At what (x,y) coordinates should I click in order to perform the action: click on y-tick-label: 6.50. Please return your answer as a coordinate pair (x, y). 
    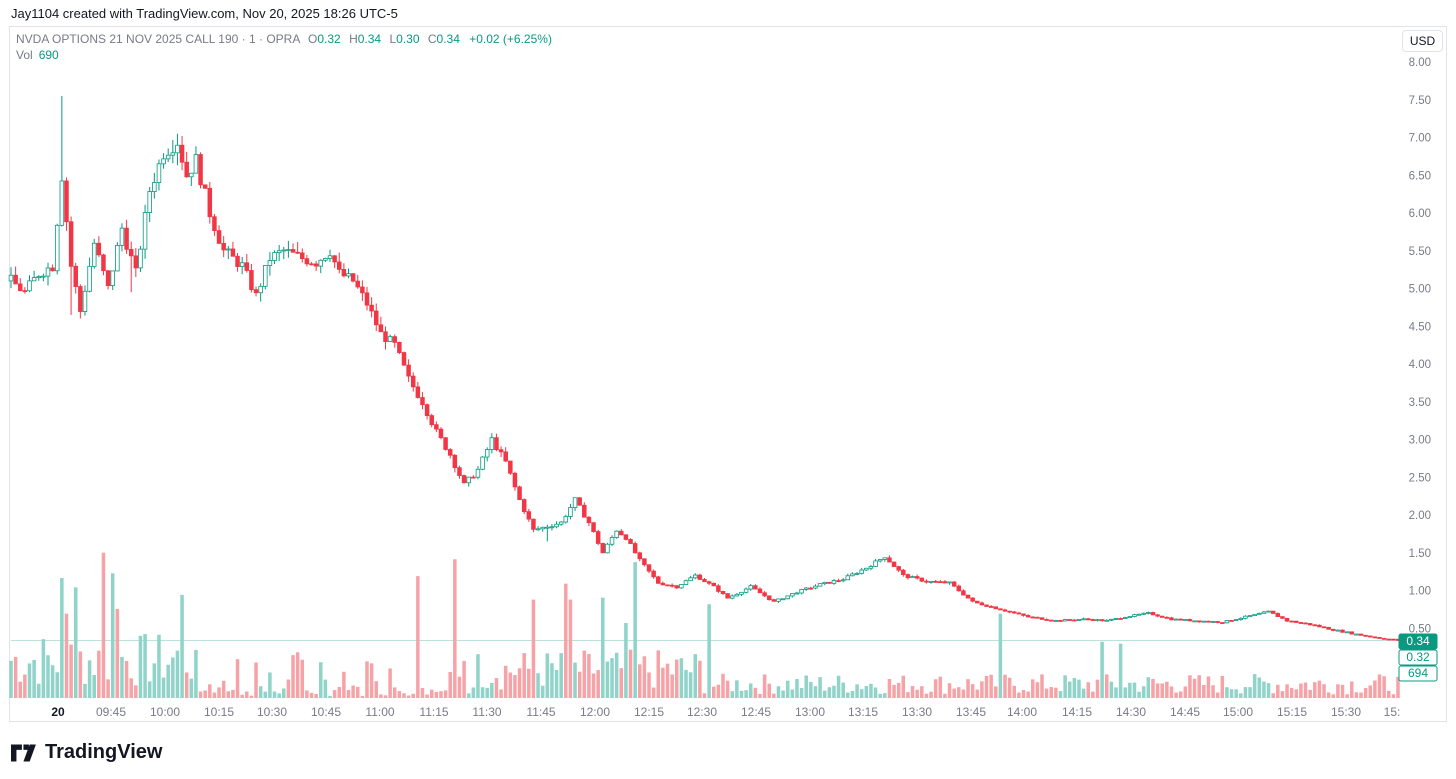
    Looking at the image, I should click on (1420, 176).